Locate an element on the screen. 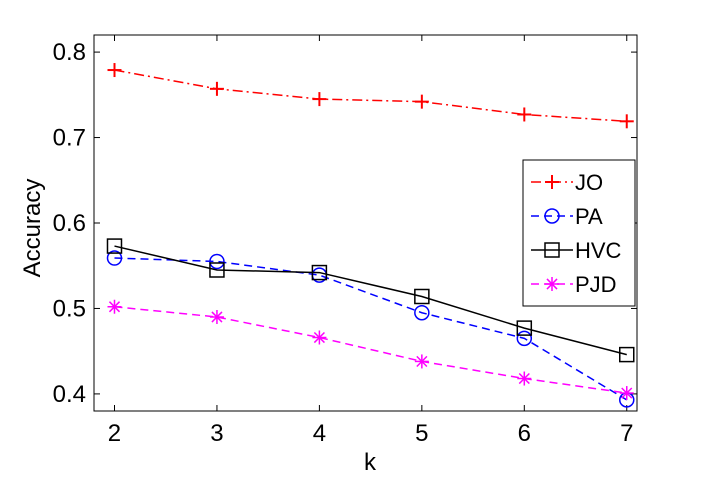 This screenshot has width=719, height=477. x-tick-label: 7 is located at coordinates (626, 433).